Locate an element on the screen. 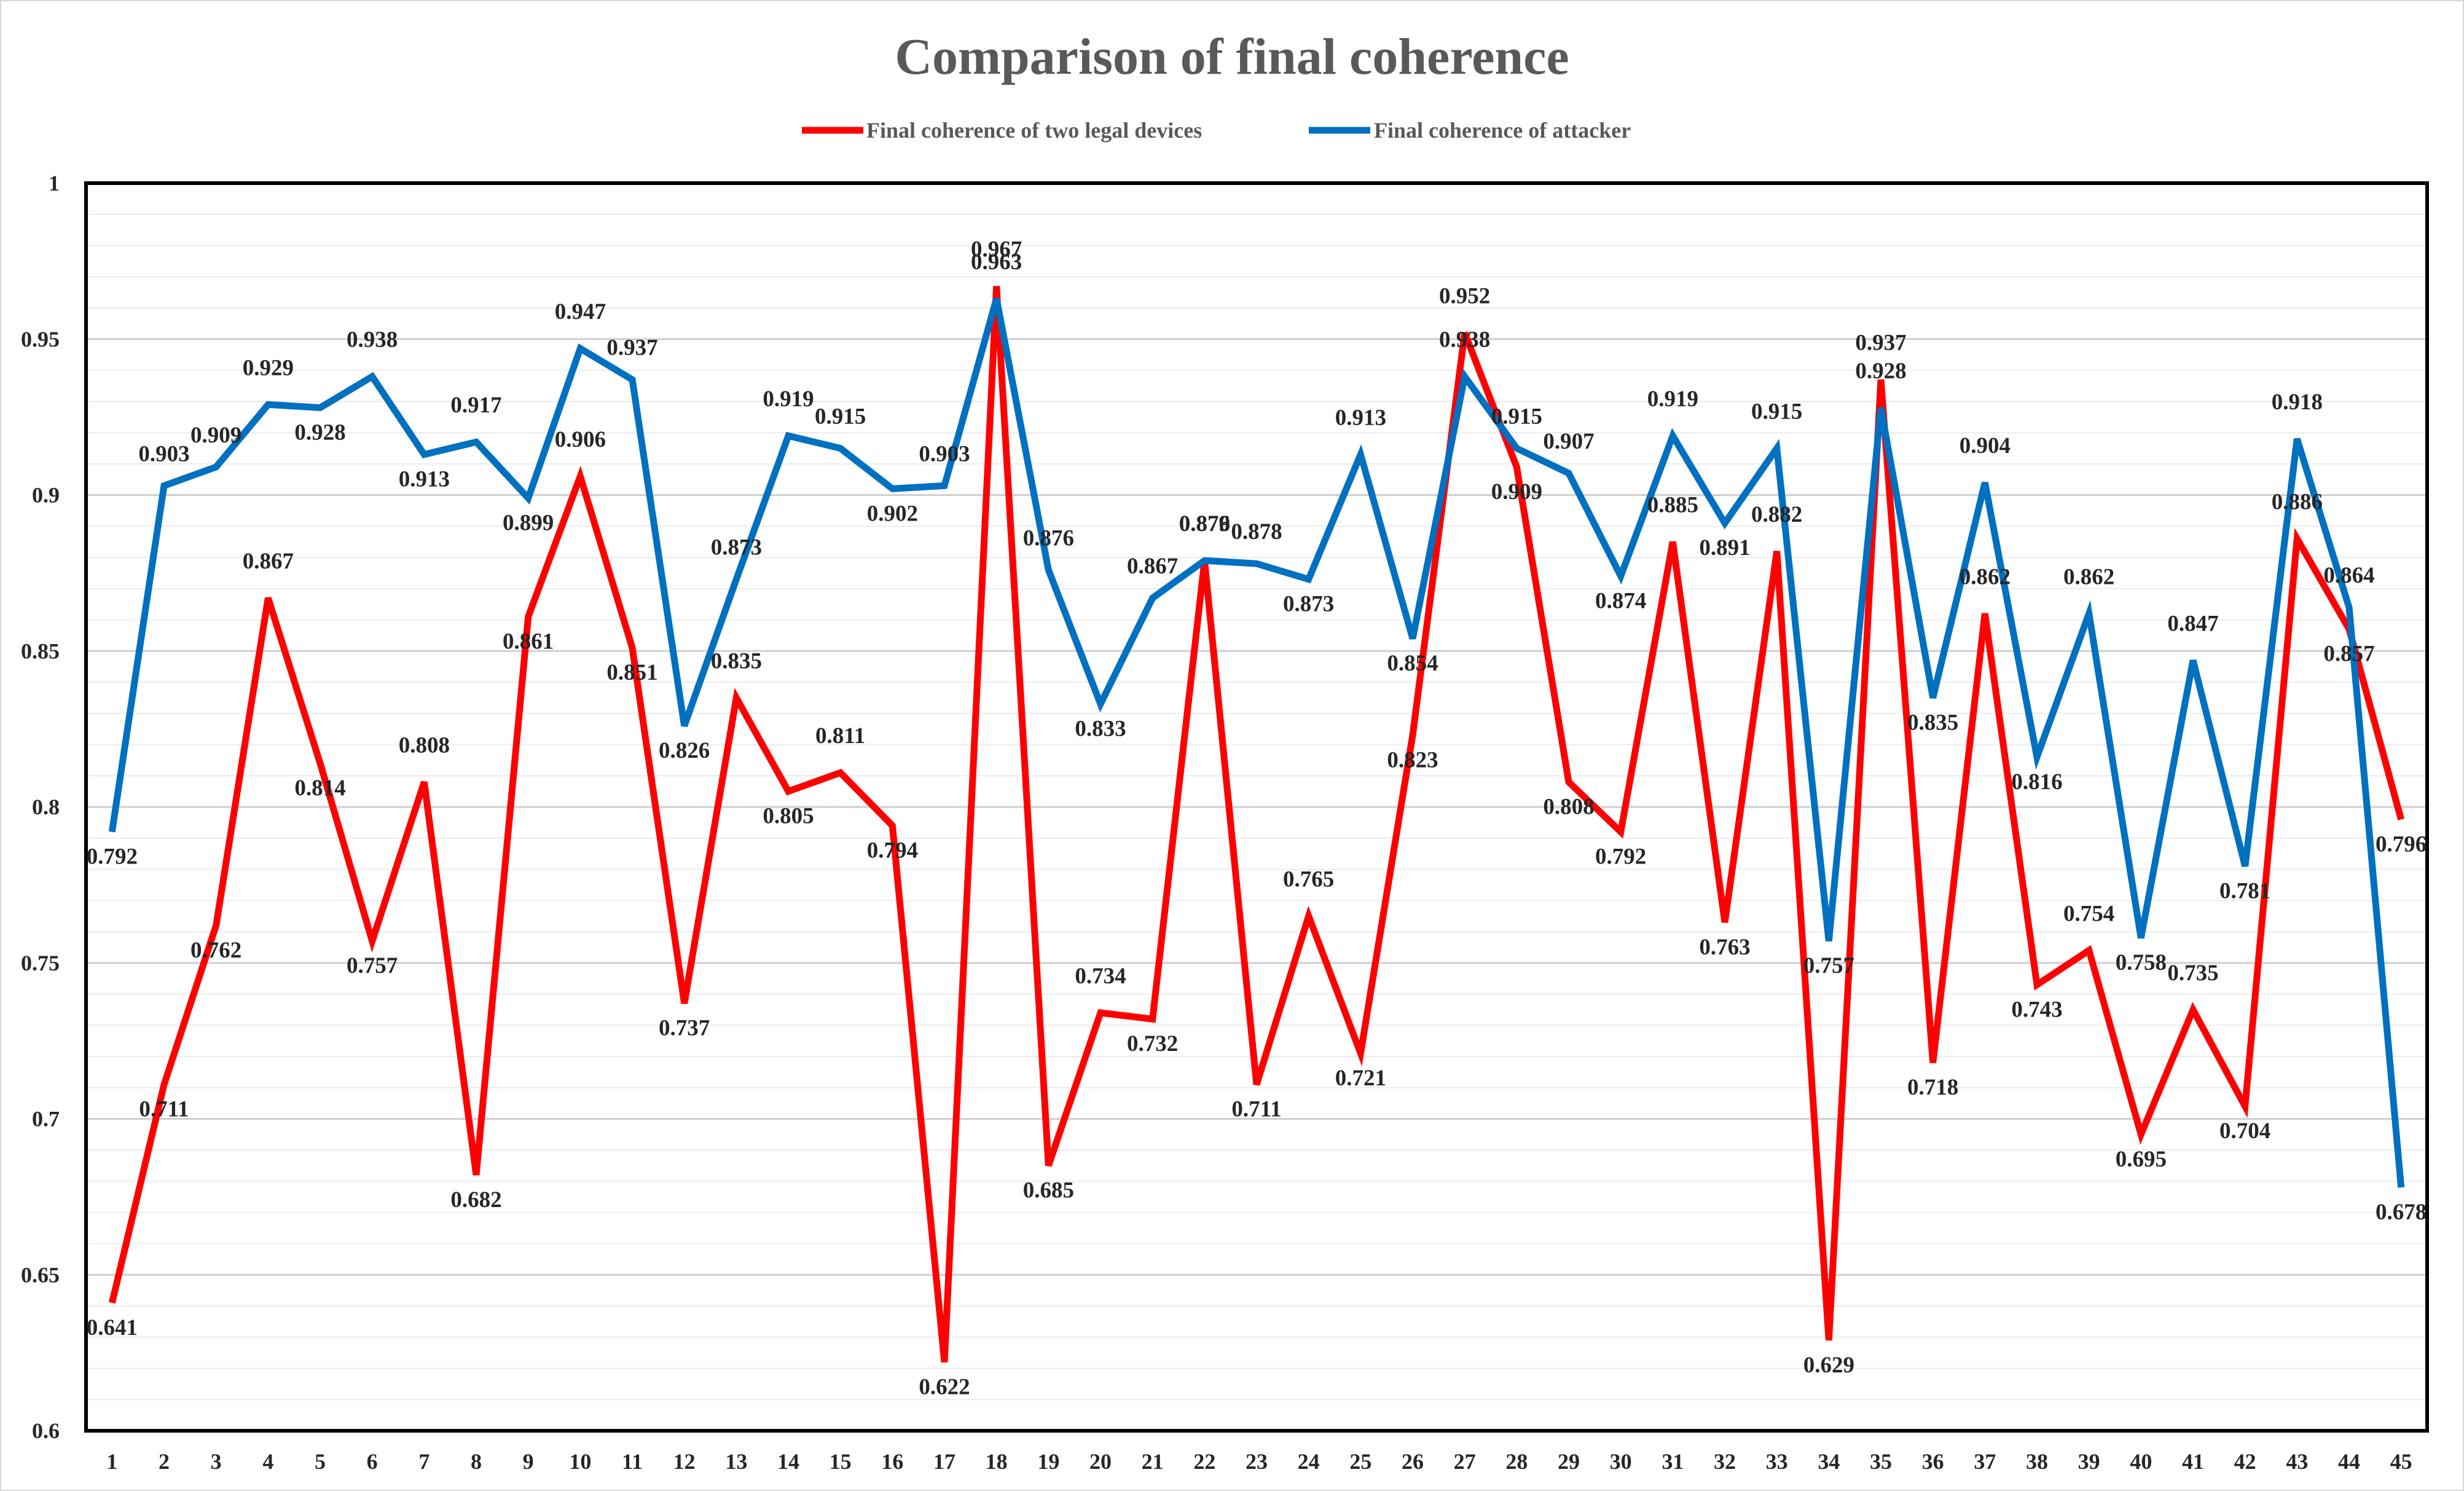 This screenshot has height=1491, width=2464. chart-title: Comparison of final coherence is located at coordinates (1232, 56).